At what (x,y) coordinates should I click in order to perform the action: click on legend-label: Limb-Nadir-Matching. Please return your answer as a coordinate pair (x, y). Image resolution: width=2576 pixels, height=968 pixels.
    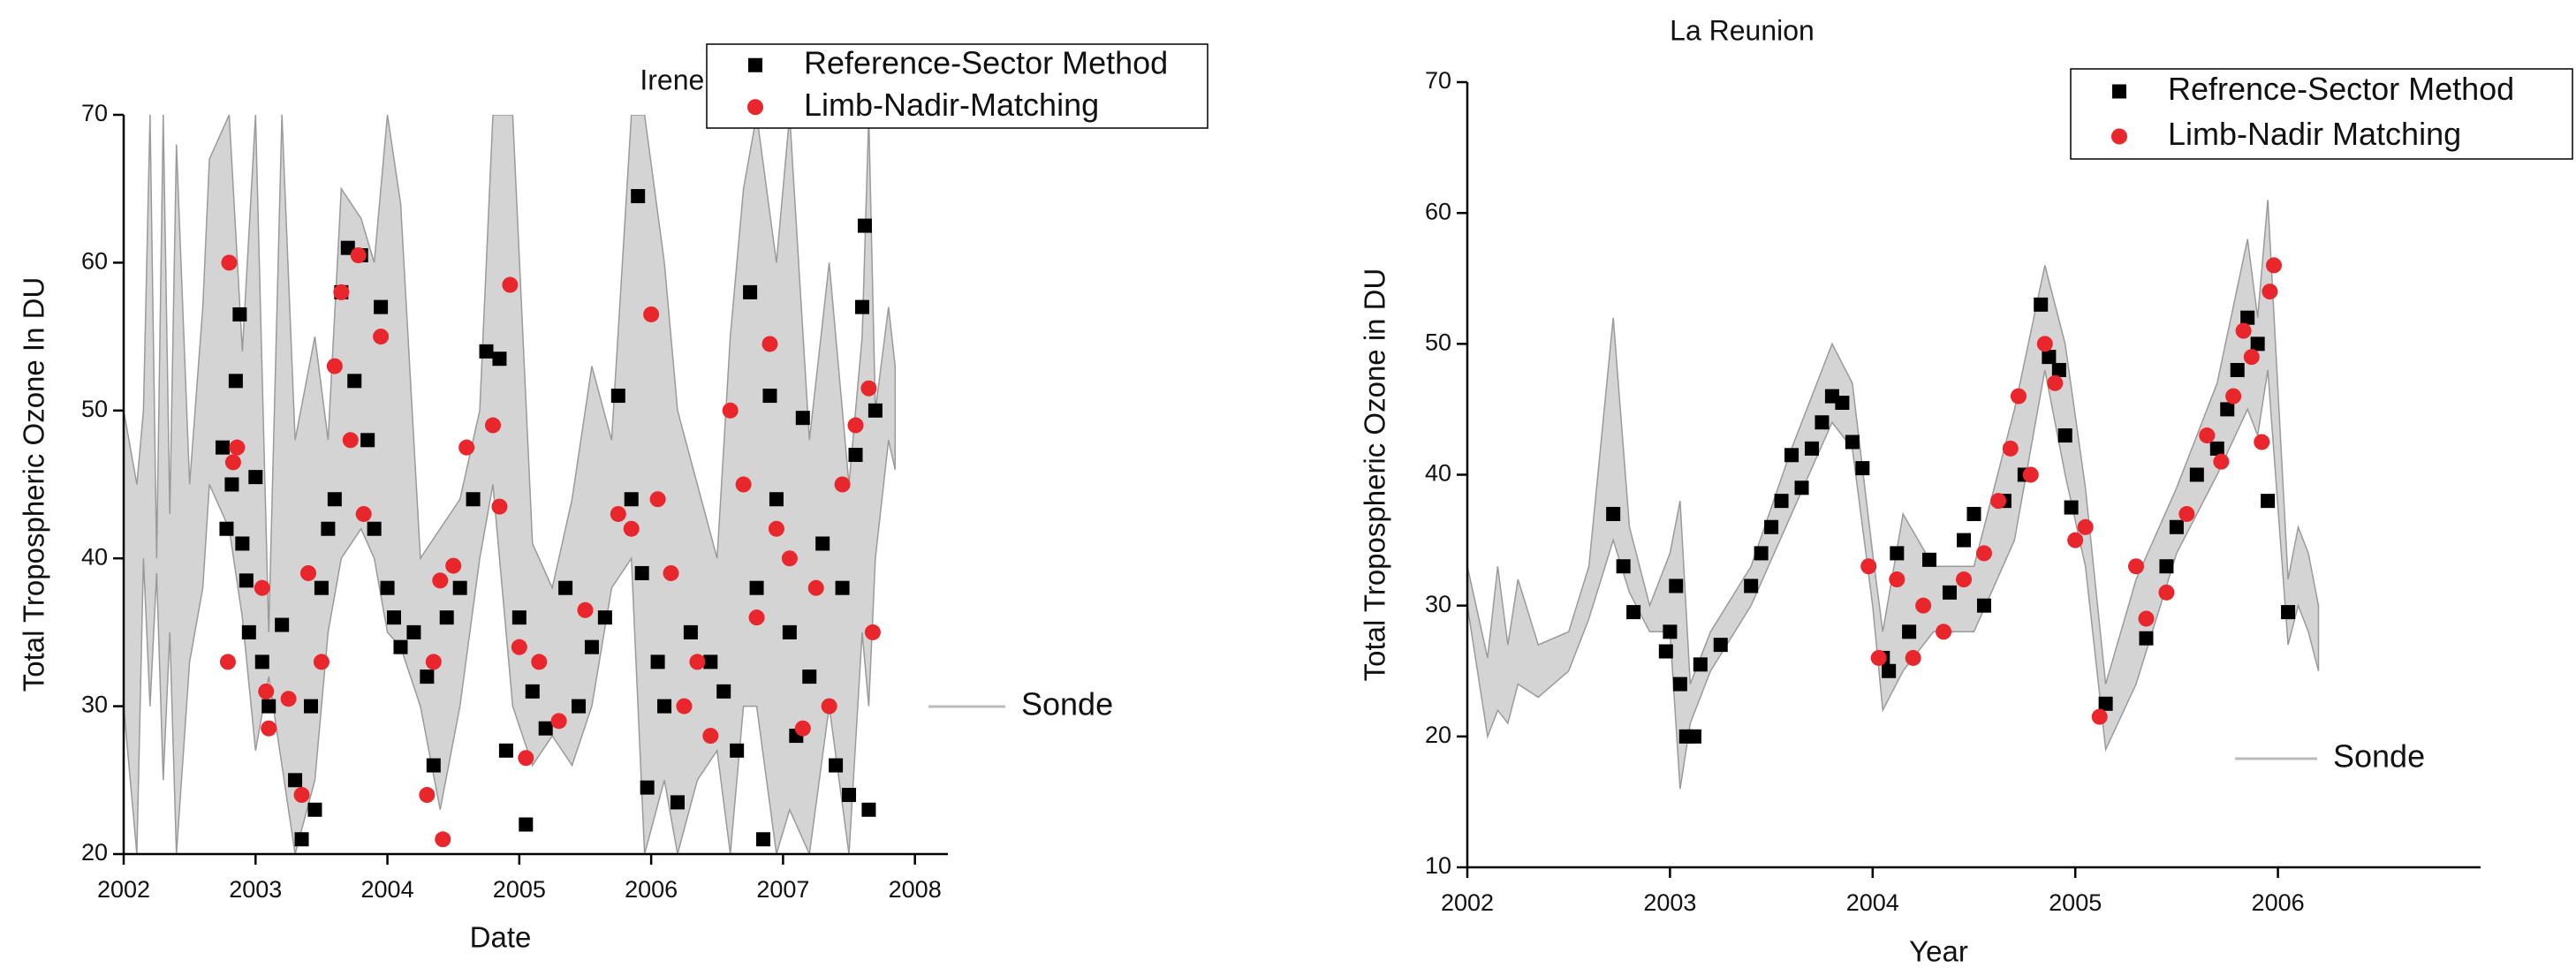
    Looking at the image, I should click on (952, 105).